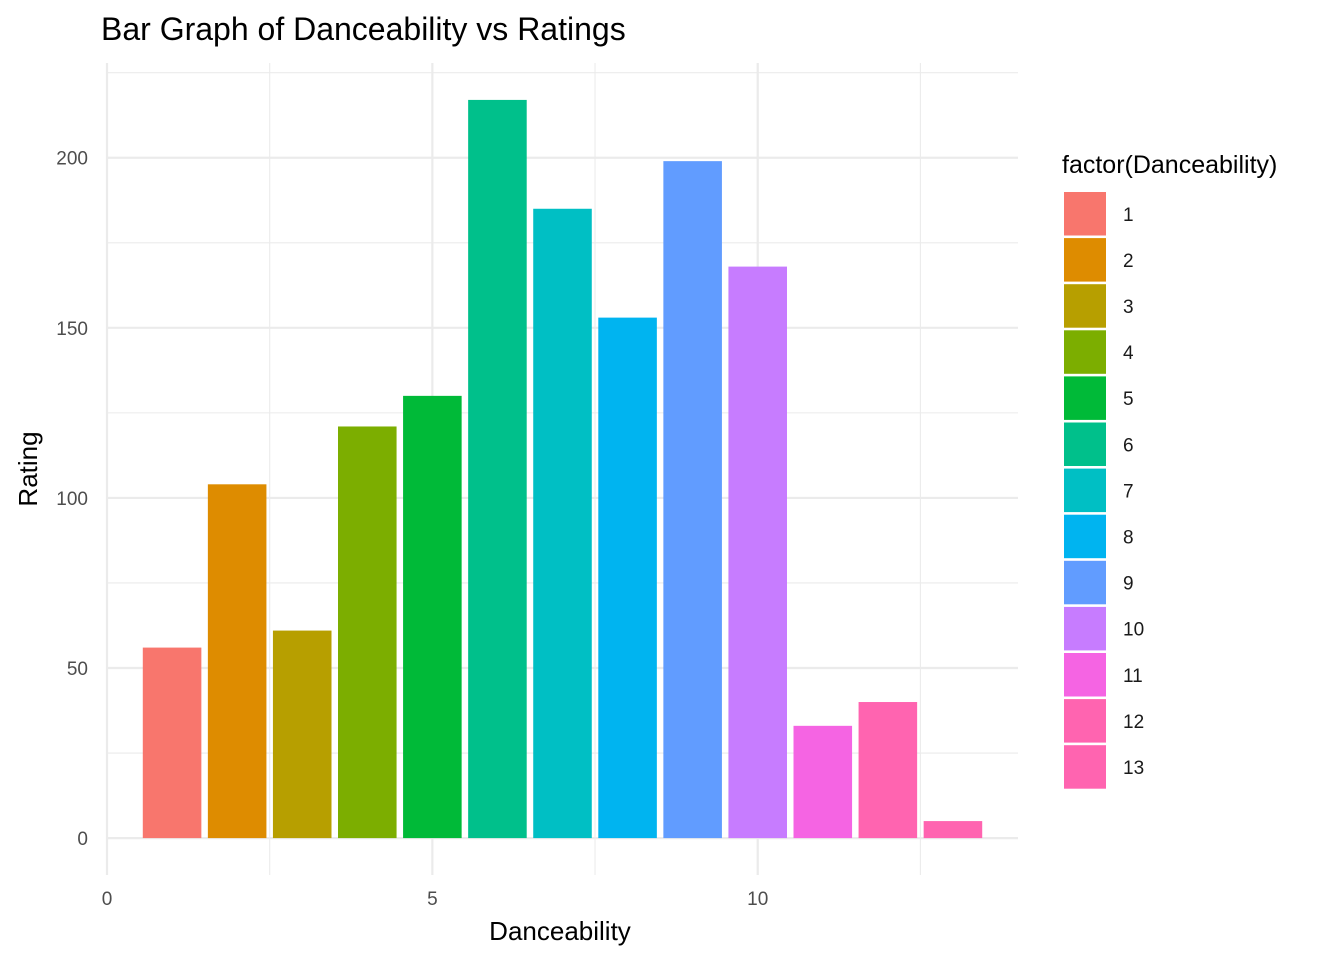 This screenshot has height=960, width=1344. Describe the element at coordinates (1128, 307) in the screenshot. I see `legend-label: 3` at that location.